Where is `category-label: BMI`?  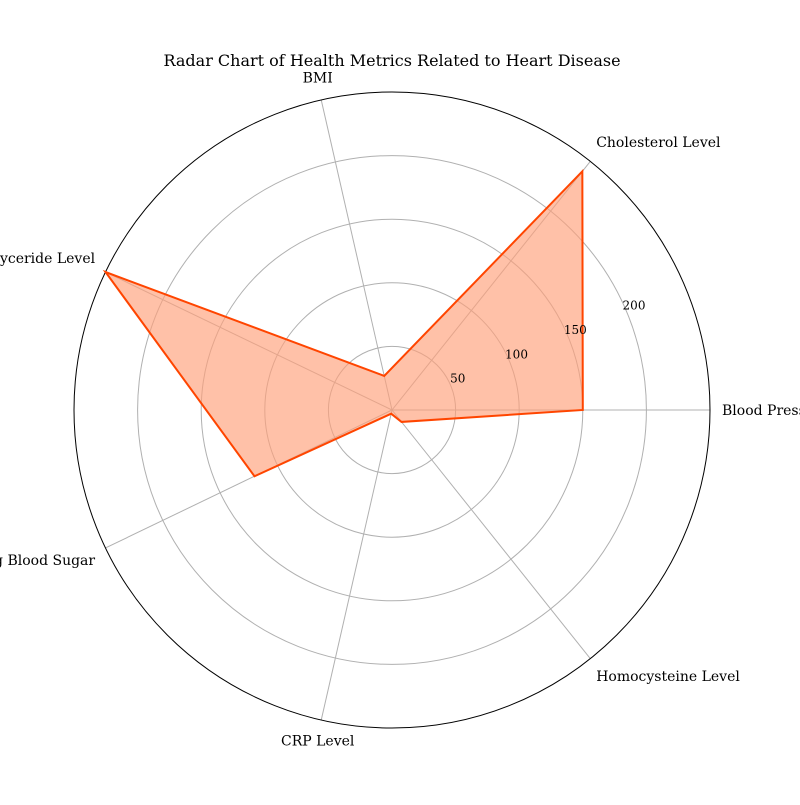
category-label: BMI is located at coordinates (318, 78).